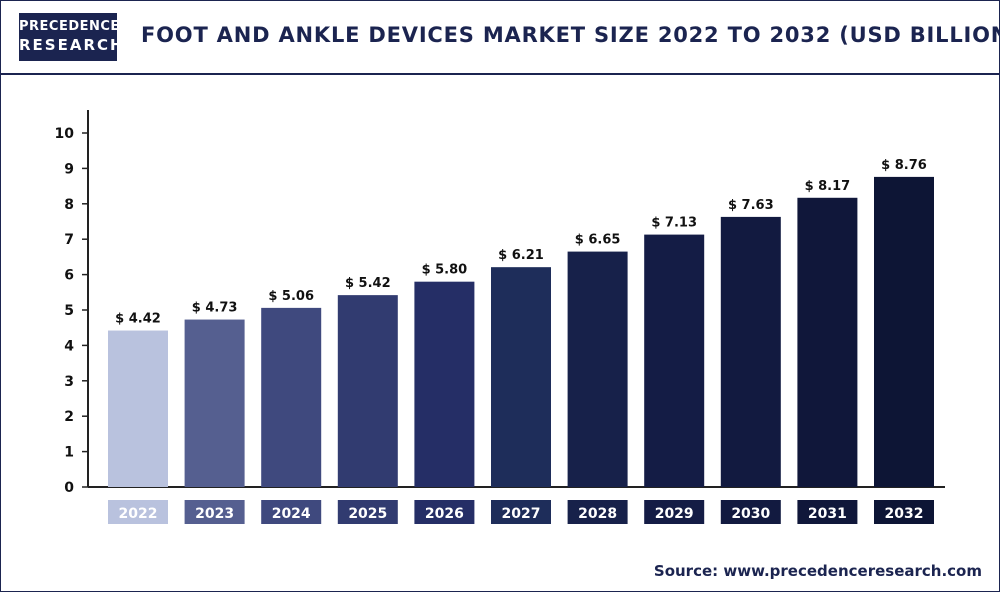 The width and height of the screenshot is (1000, 592). Describe the element at coordinates (674, 360) in the screenshot. I see `bar-2029` at that location.